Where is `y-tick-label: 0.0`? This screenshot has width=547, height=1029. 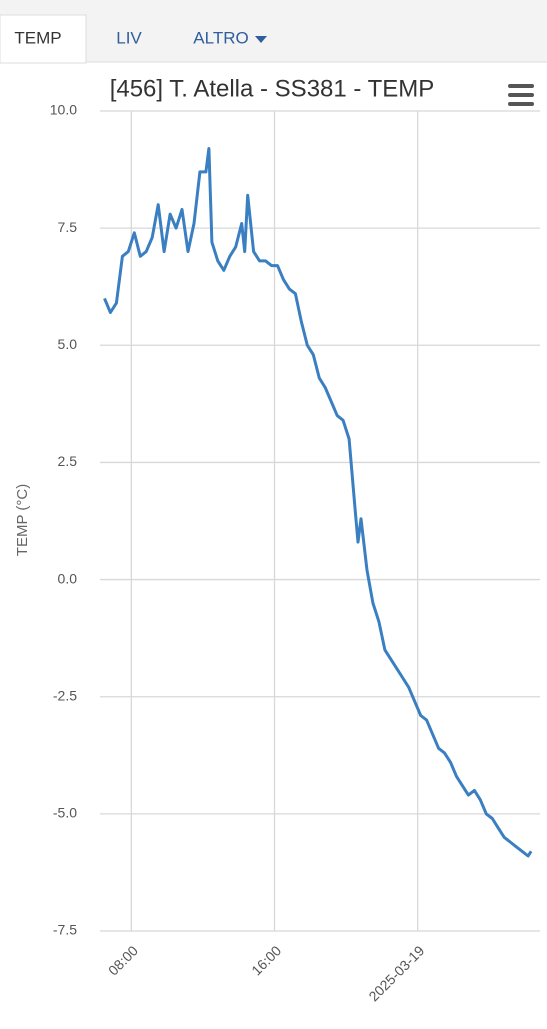 y-tick-label: 0.0 is located at coordinates (68, 578).